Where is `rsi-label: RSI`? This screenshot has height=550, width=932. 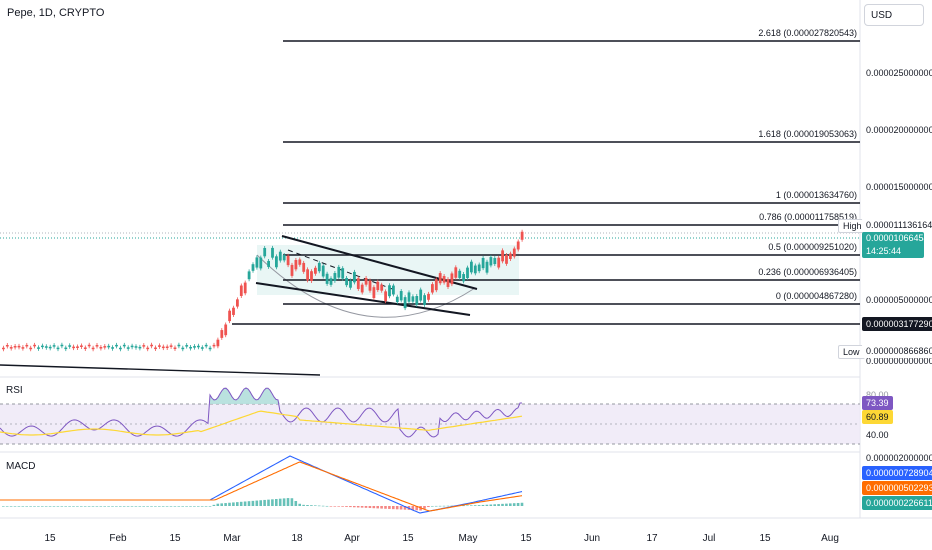 rsi-label: RSI is located at coordinates (14, 390).